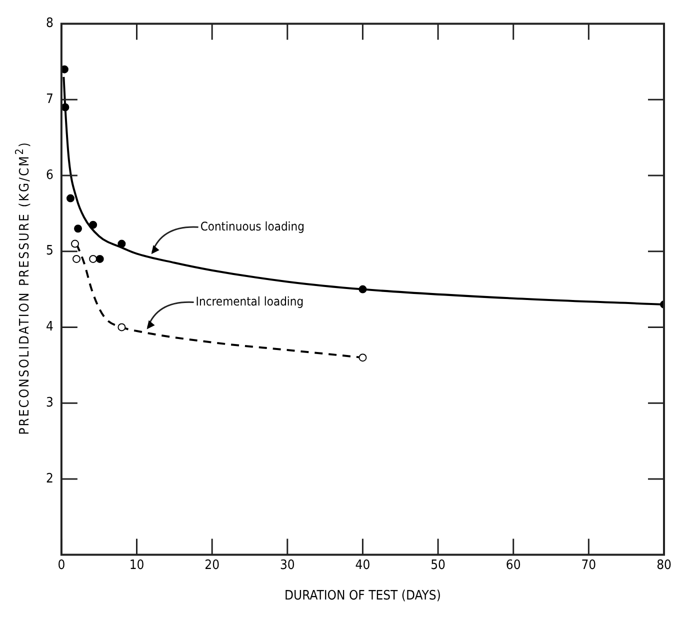  Describe the element at coordinates (513, 565) in the screenshot. I see `x-tick-label: 60` at that location.